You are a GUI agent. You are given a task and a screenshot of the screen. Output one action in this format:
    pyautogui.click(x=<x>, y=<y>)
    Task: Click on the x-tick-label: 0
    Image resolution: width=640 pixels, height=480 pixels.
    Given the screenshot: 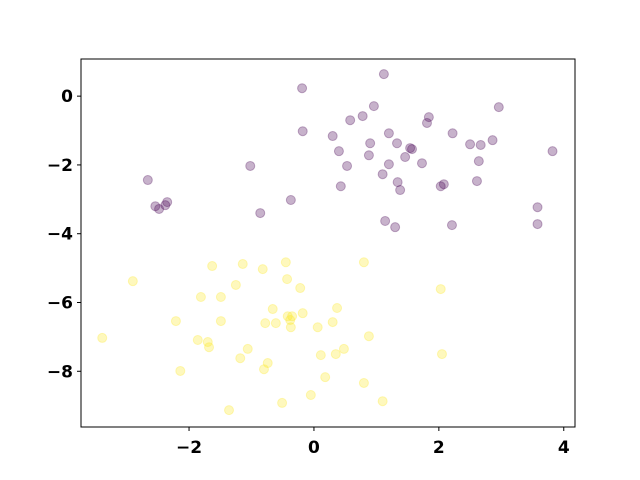 What is the action you would take?
    pyautogui.click(x=314, y=448)
    